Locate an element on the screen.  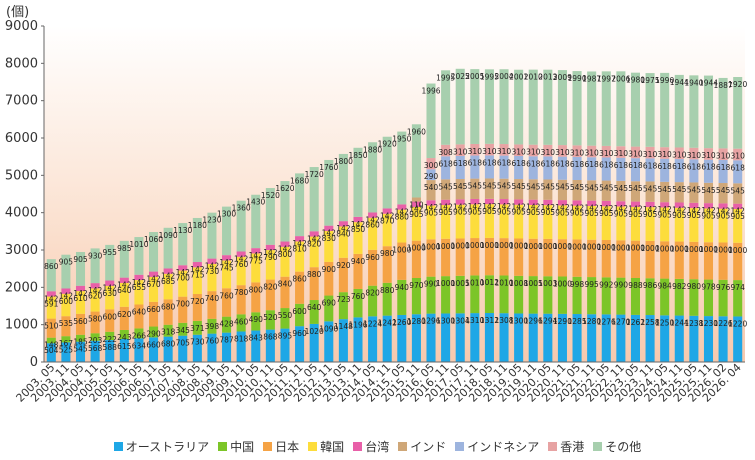
data-label-korea: 730 is located at coordinates (212, 271).